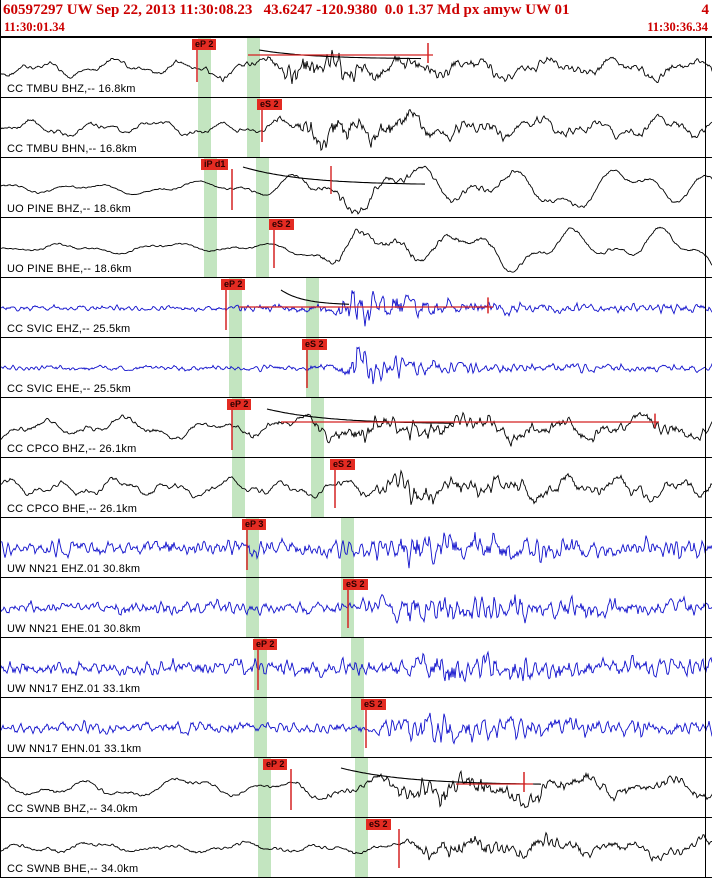 This screenshot has width=712, height=878. I want to click on trace-panel-11: eS 2 UW NN17 EHN.01 33.1km, so click(356, 728).